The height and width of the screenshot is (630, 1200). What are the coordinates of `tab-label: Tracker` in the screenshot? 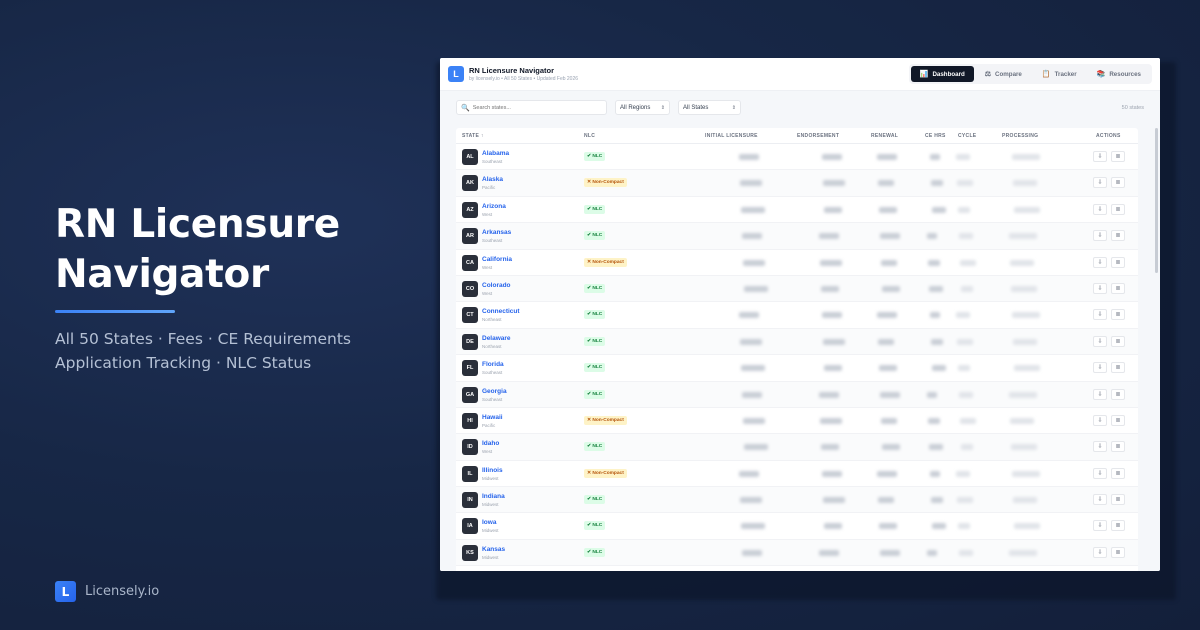 It's located at (1065, 74).